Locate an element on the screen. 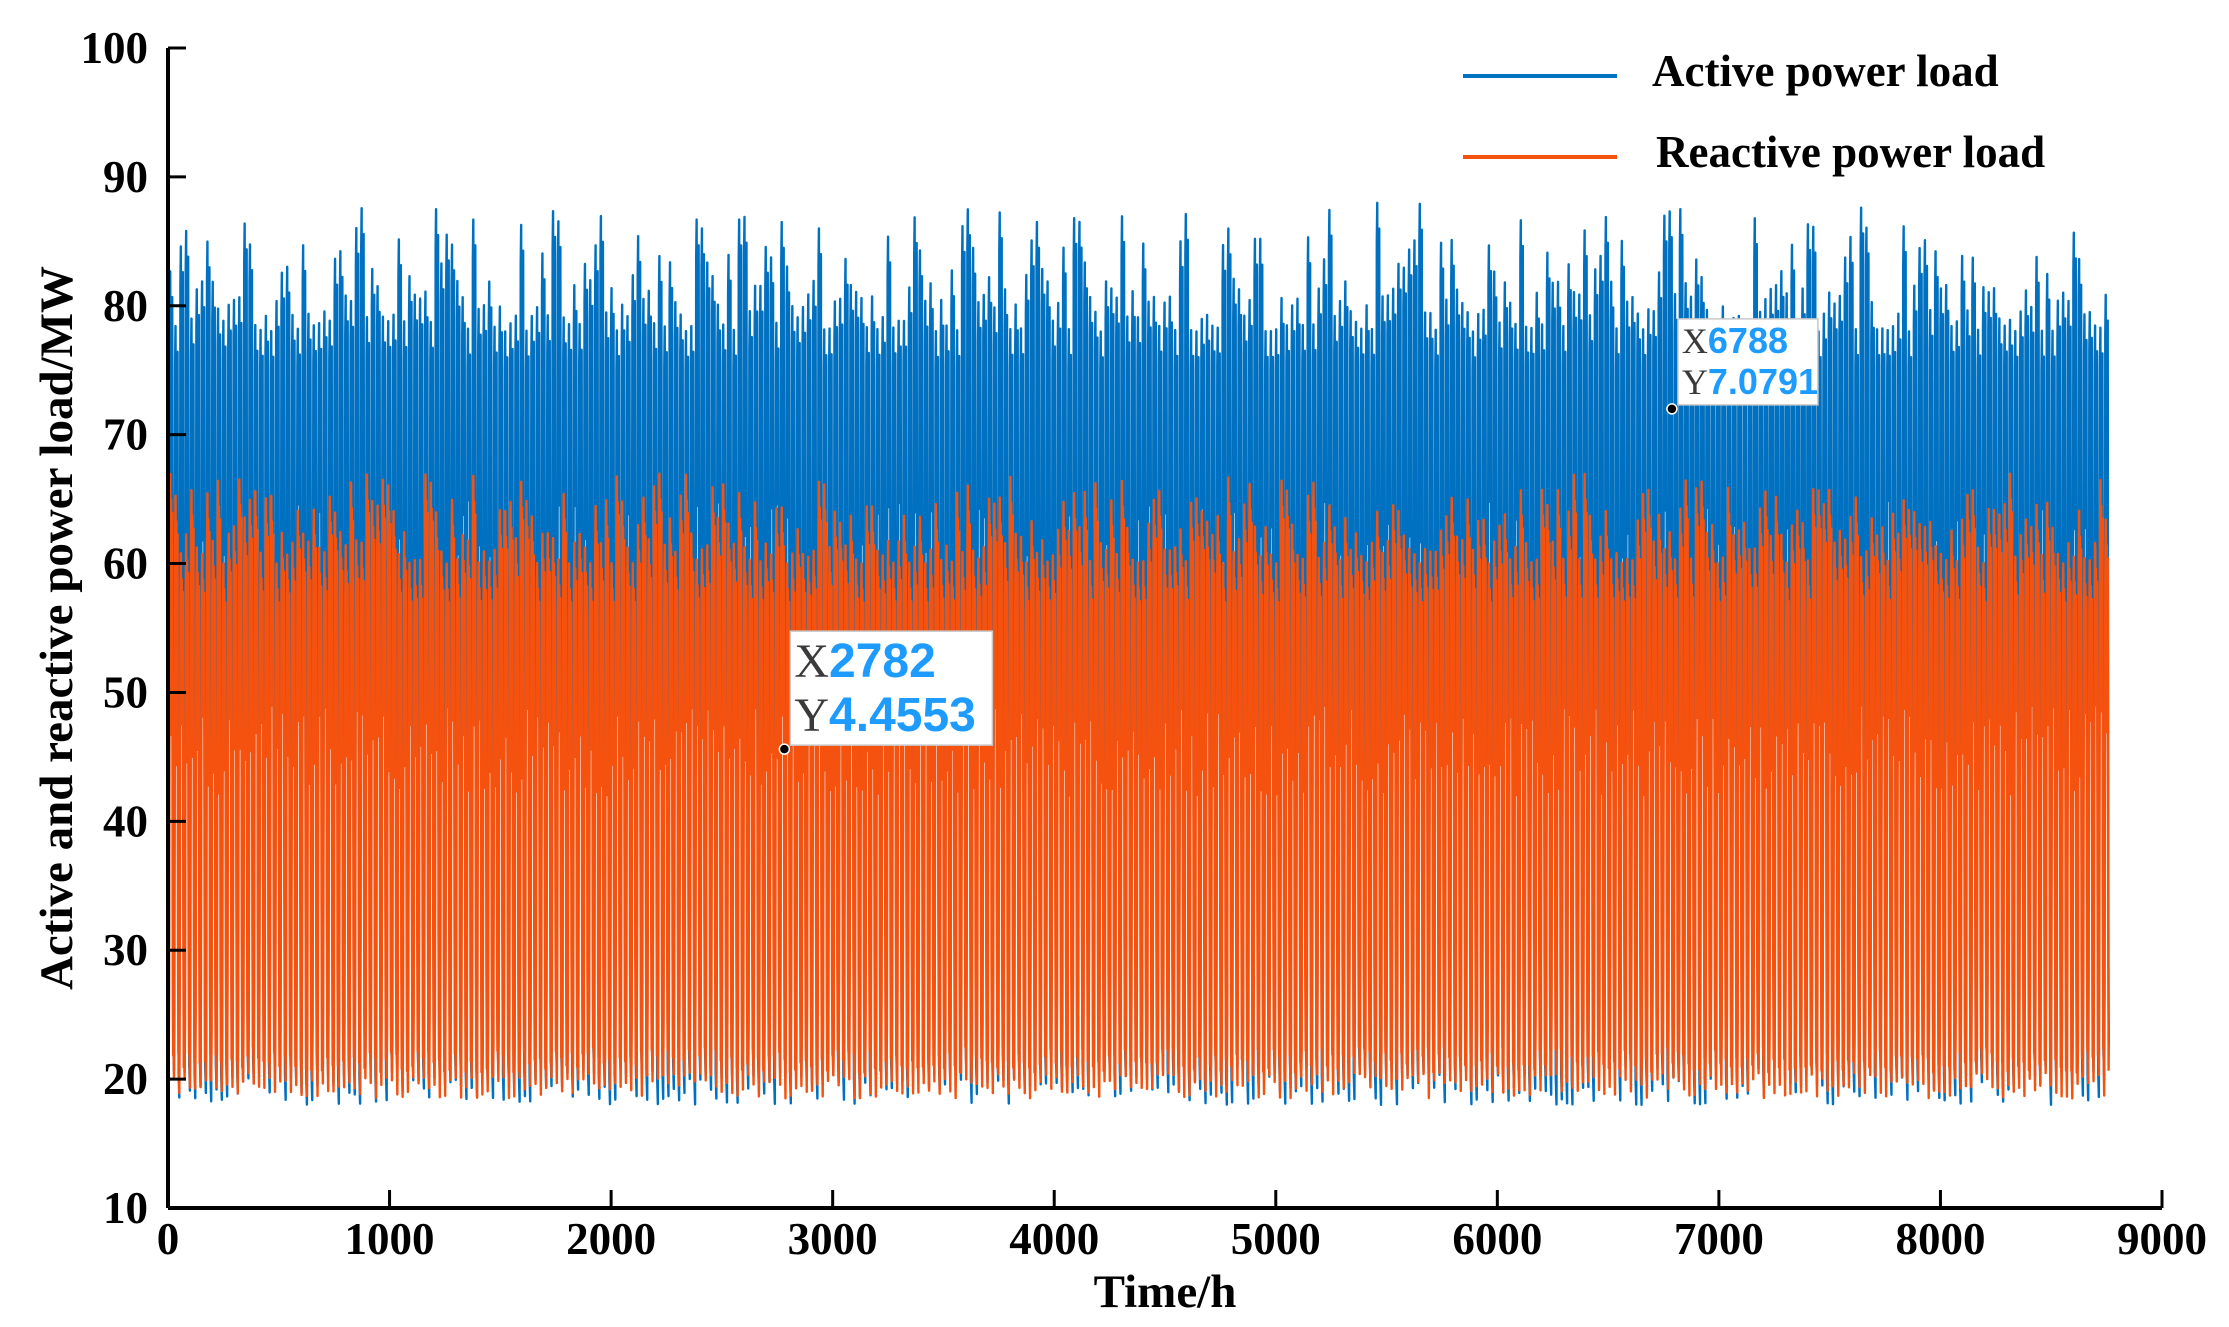 The height and width of the screenshot is (1327, 2229). y-axis-title: Active and reactive power load/MW is located at coordinates (57, 628).